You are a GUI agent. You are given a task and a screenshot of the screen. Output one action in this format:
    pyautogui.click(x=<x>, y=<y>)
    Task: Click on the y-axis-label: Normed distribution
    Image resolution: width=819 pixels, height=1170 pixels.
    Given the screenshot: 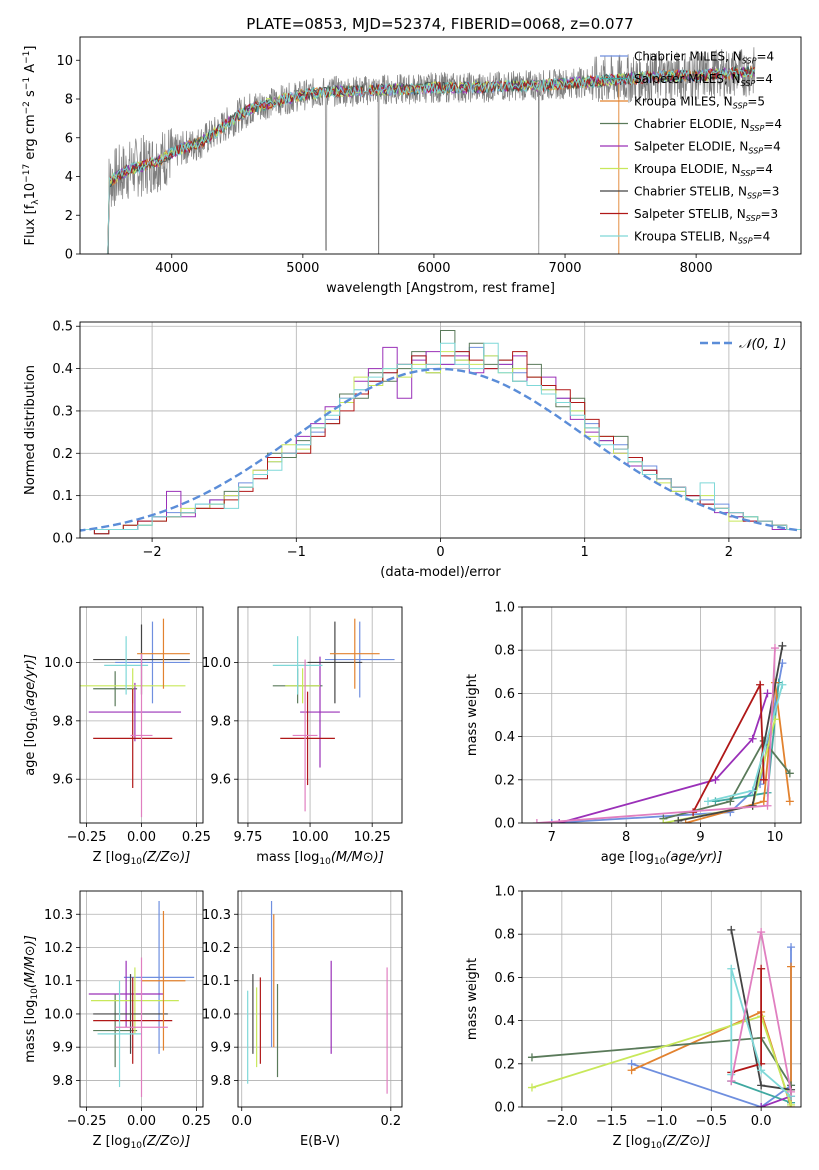 What is the action you would take?
    pyautogui.click(x=30, y=430)
    